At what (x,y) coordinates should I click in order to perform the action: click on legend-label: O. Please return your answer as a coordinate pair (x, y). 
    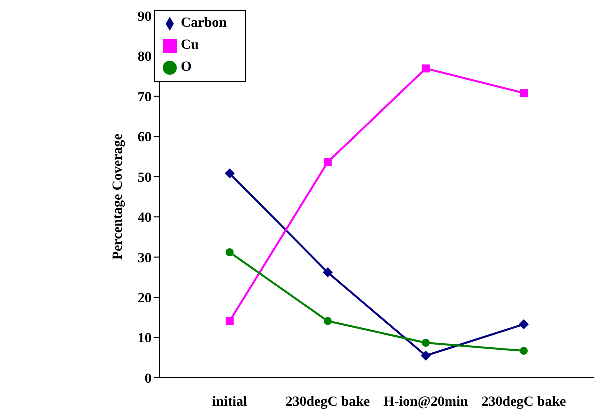
    Looking at the image, I should click on (186, 67).